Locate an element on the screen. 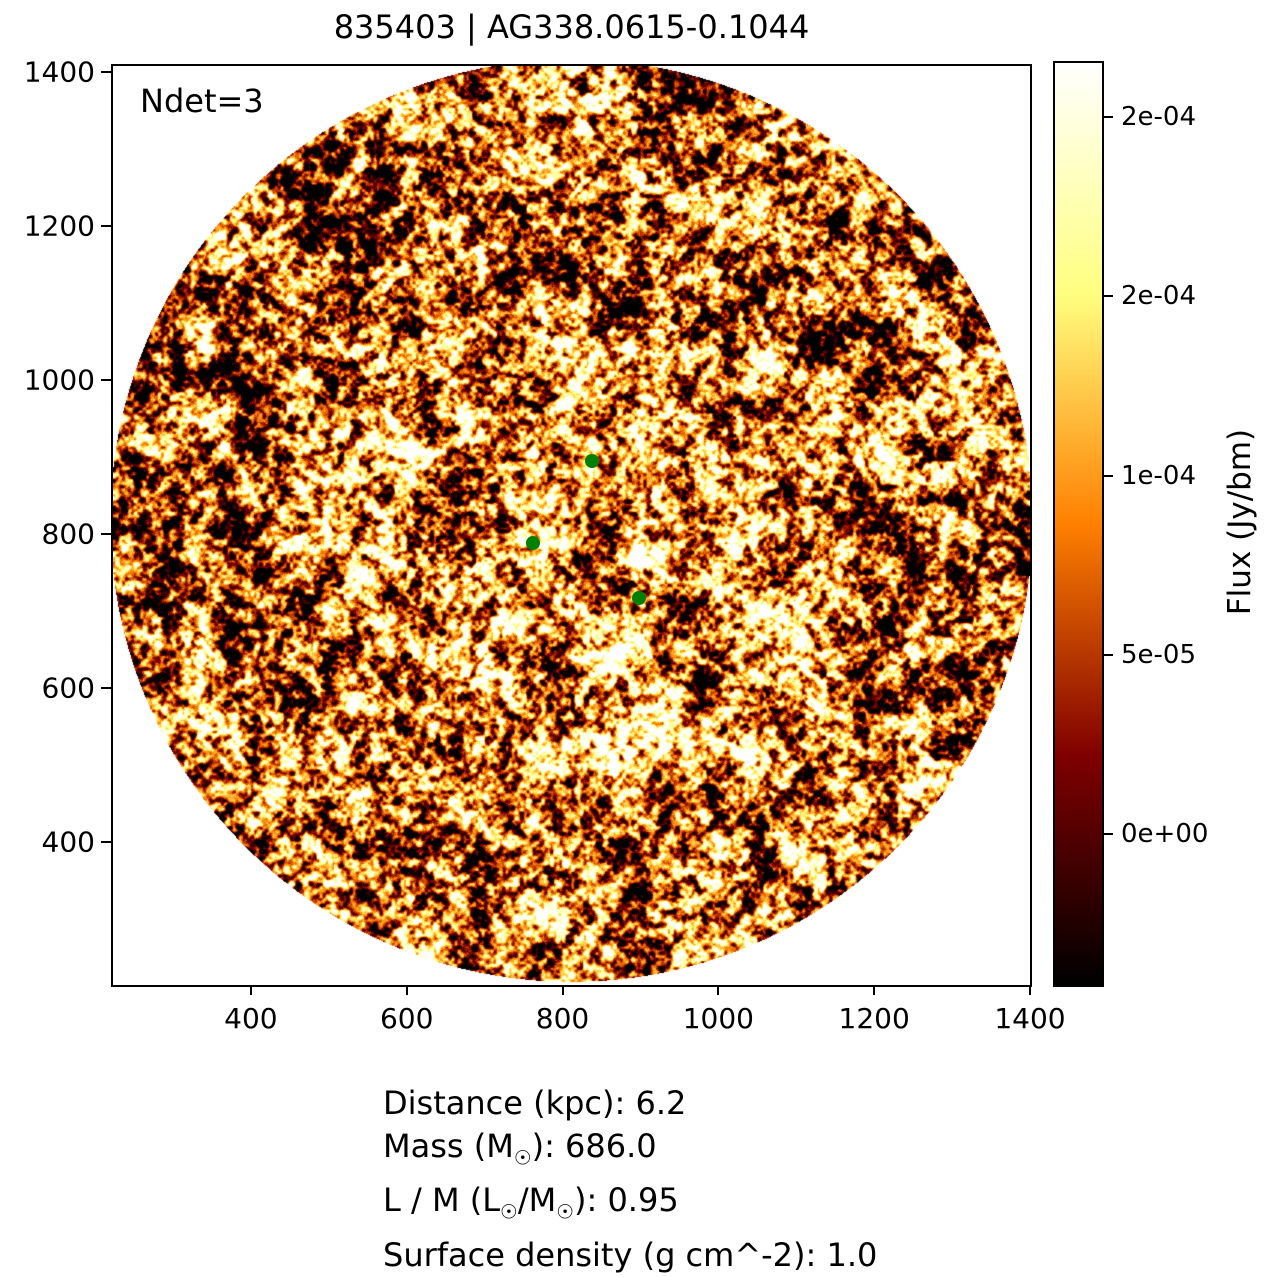 This screenshot has width=1274, height=1277. y-tick-label: 800 is located at coordinates (68, 534).